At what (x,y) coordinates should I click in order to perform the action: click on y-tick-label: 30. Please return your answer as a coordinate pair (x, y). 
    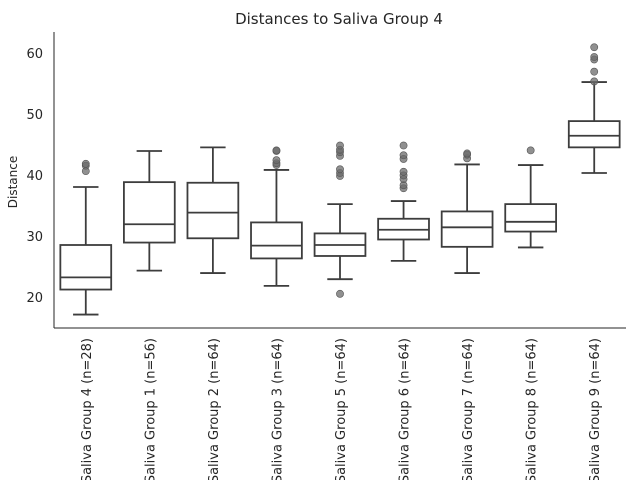
    Looking at the image, I should click on (34, 237).